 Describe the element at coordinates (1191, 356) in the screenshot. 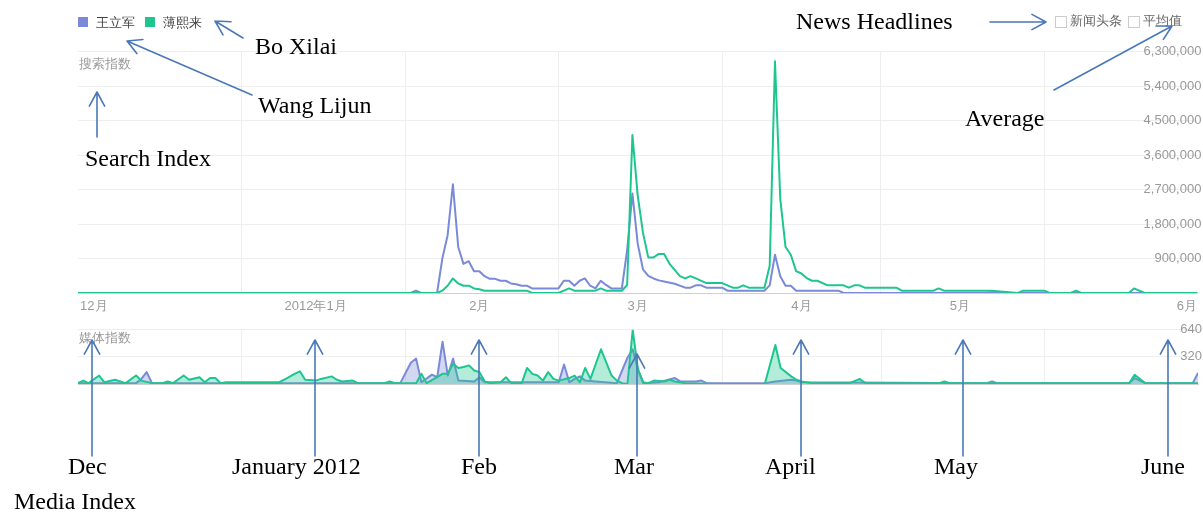

I see `y-tick-label: 320` at that location.